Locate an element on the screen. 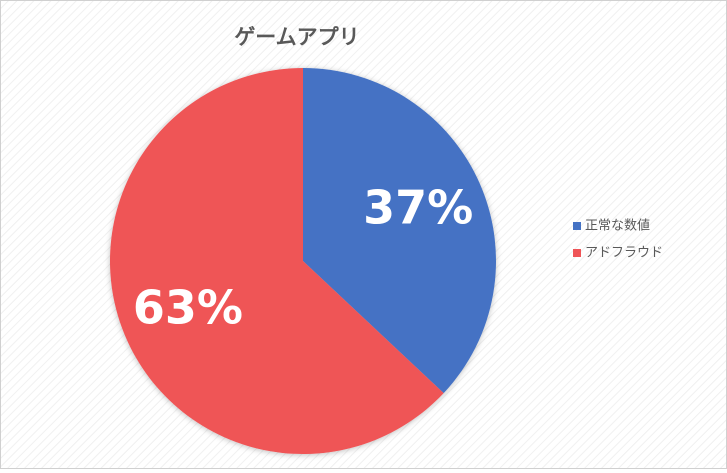 The height and width of the screenshot is (473, 727). data-label: 63% is located at coordinates (188, 307).